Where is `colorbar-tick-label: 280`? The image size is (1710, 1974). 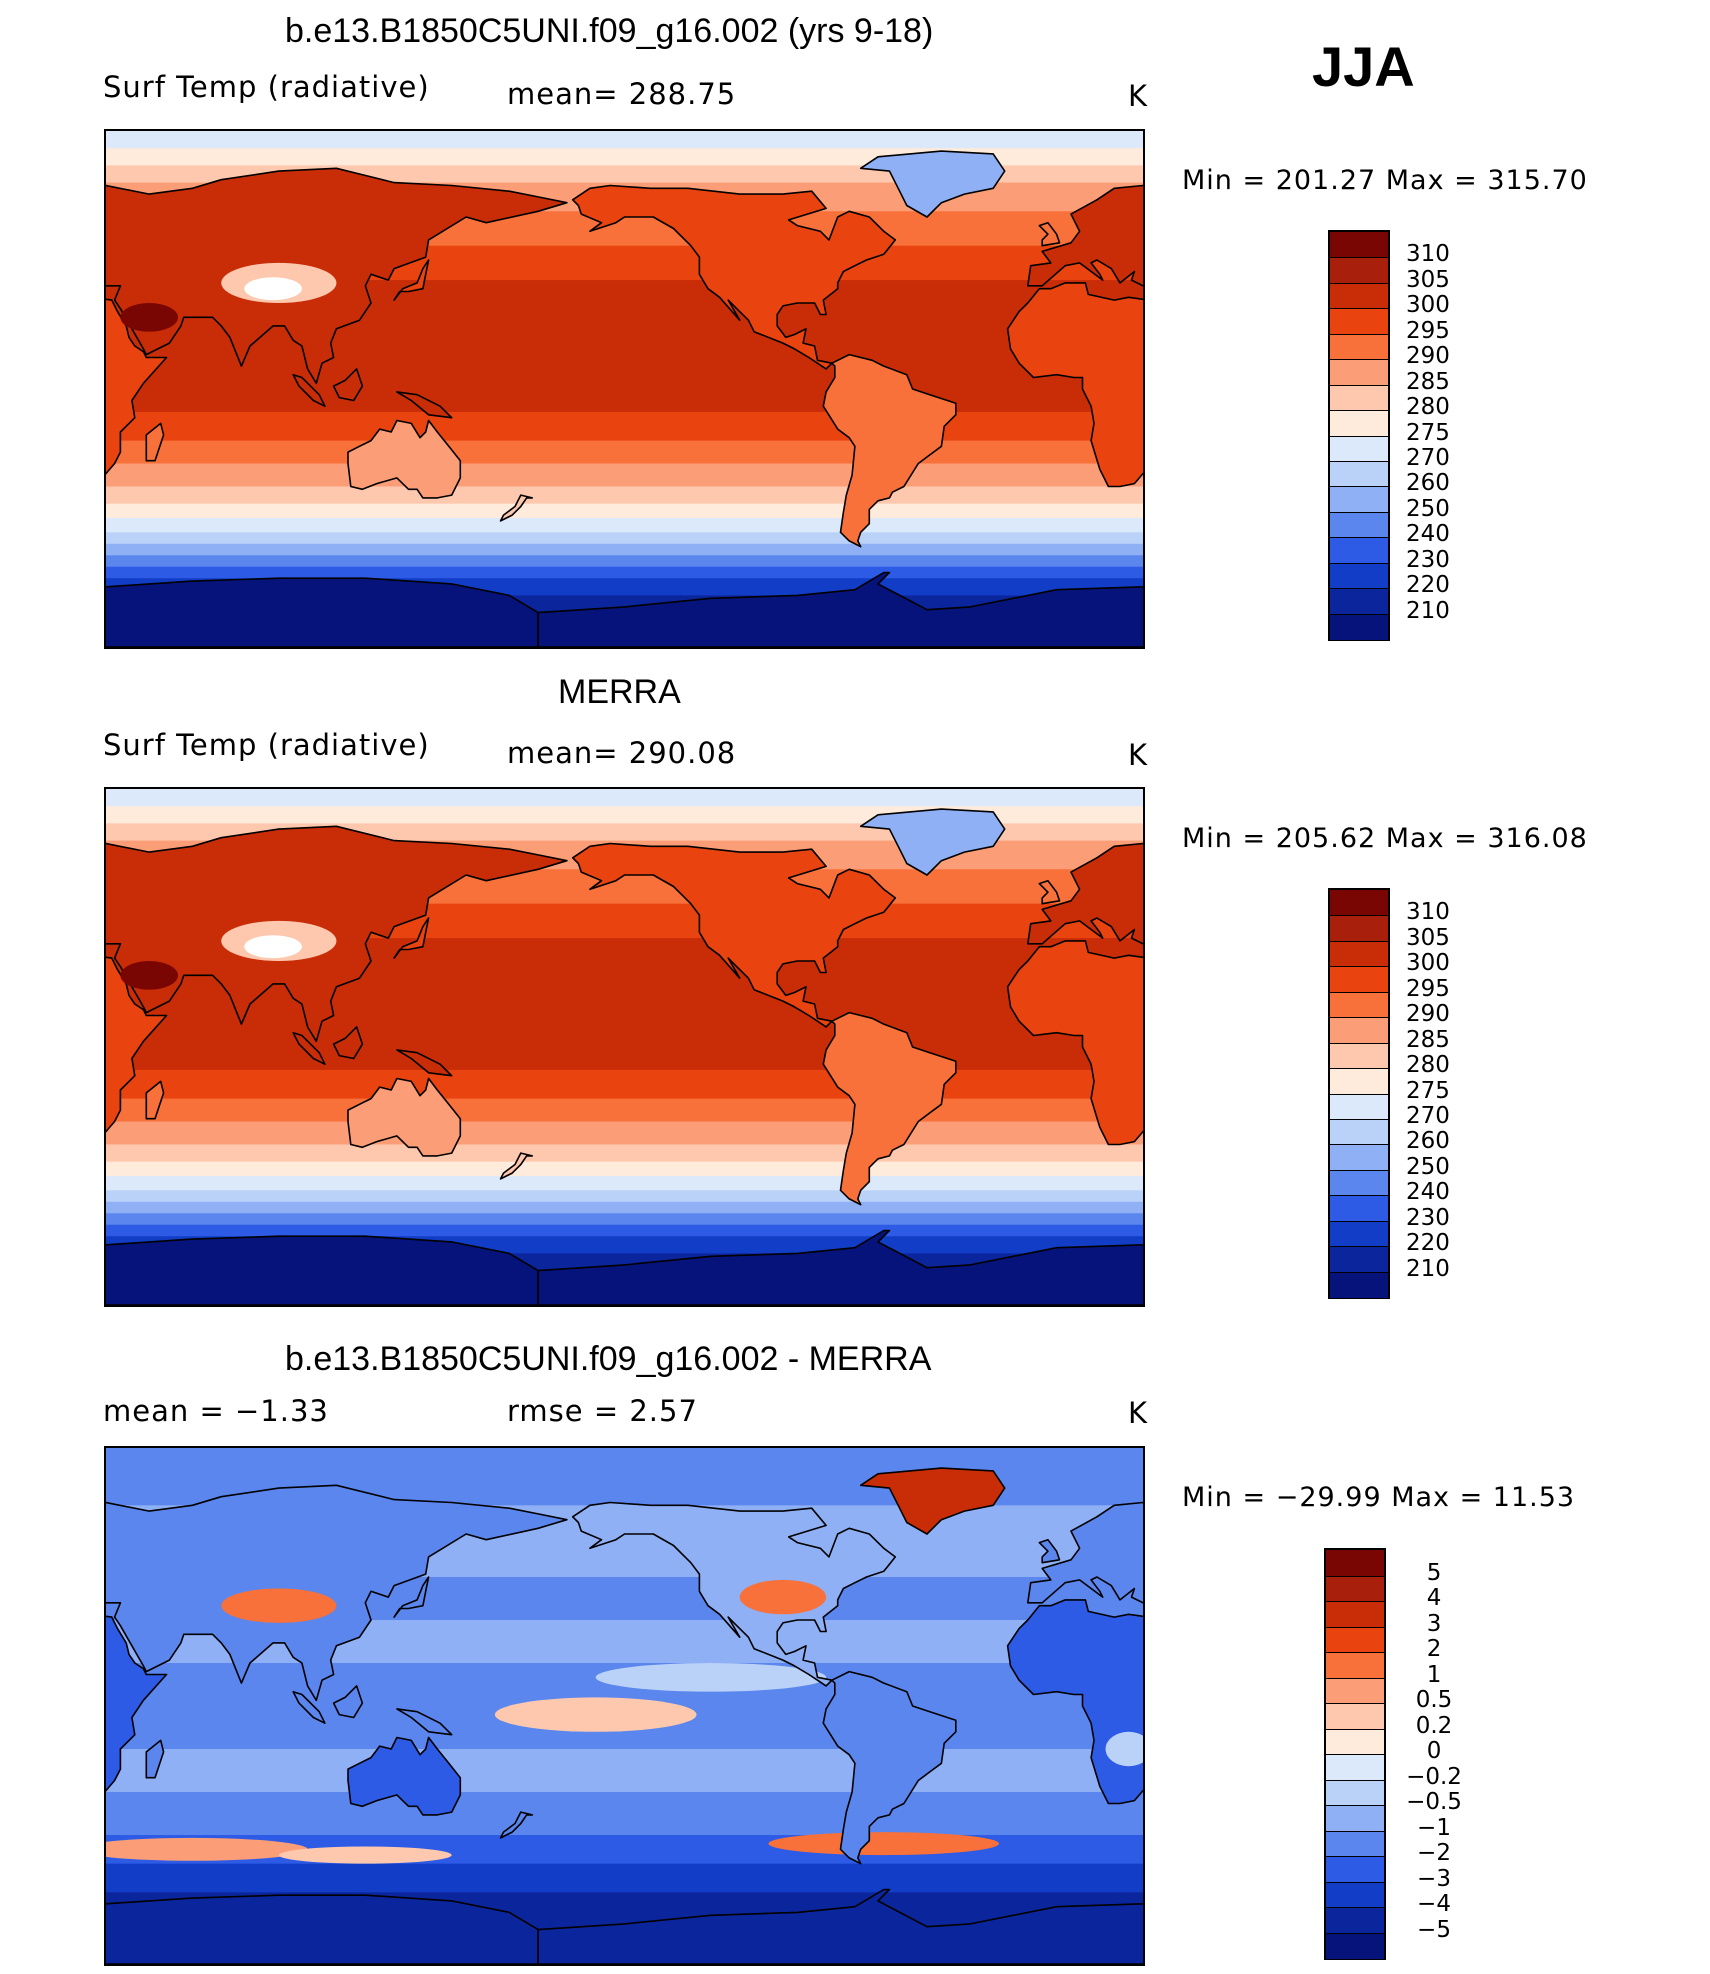
colorbar-tick-label: 280 is located at coordinates (1428, 1065).